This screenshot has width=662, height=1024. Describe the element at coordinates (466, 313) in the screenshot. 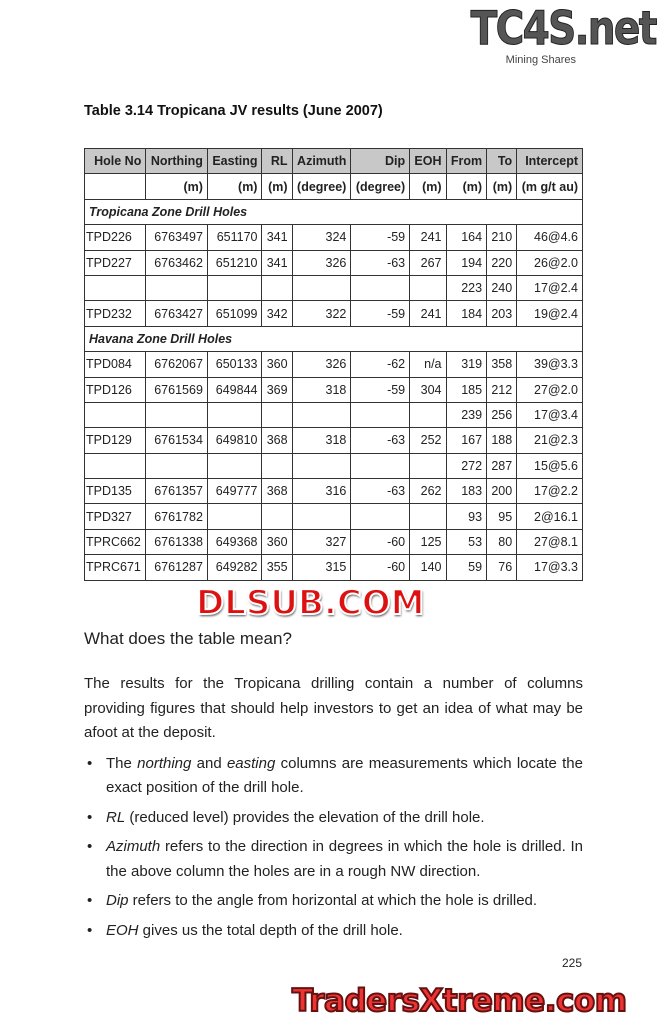

I see `table-cell: 184` at that location.